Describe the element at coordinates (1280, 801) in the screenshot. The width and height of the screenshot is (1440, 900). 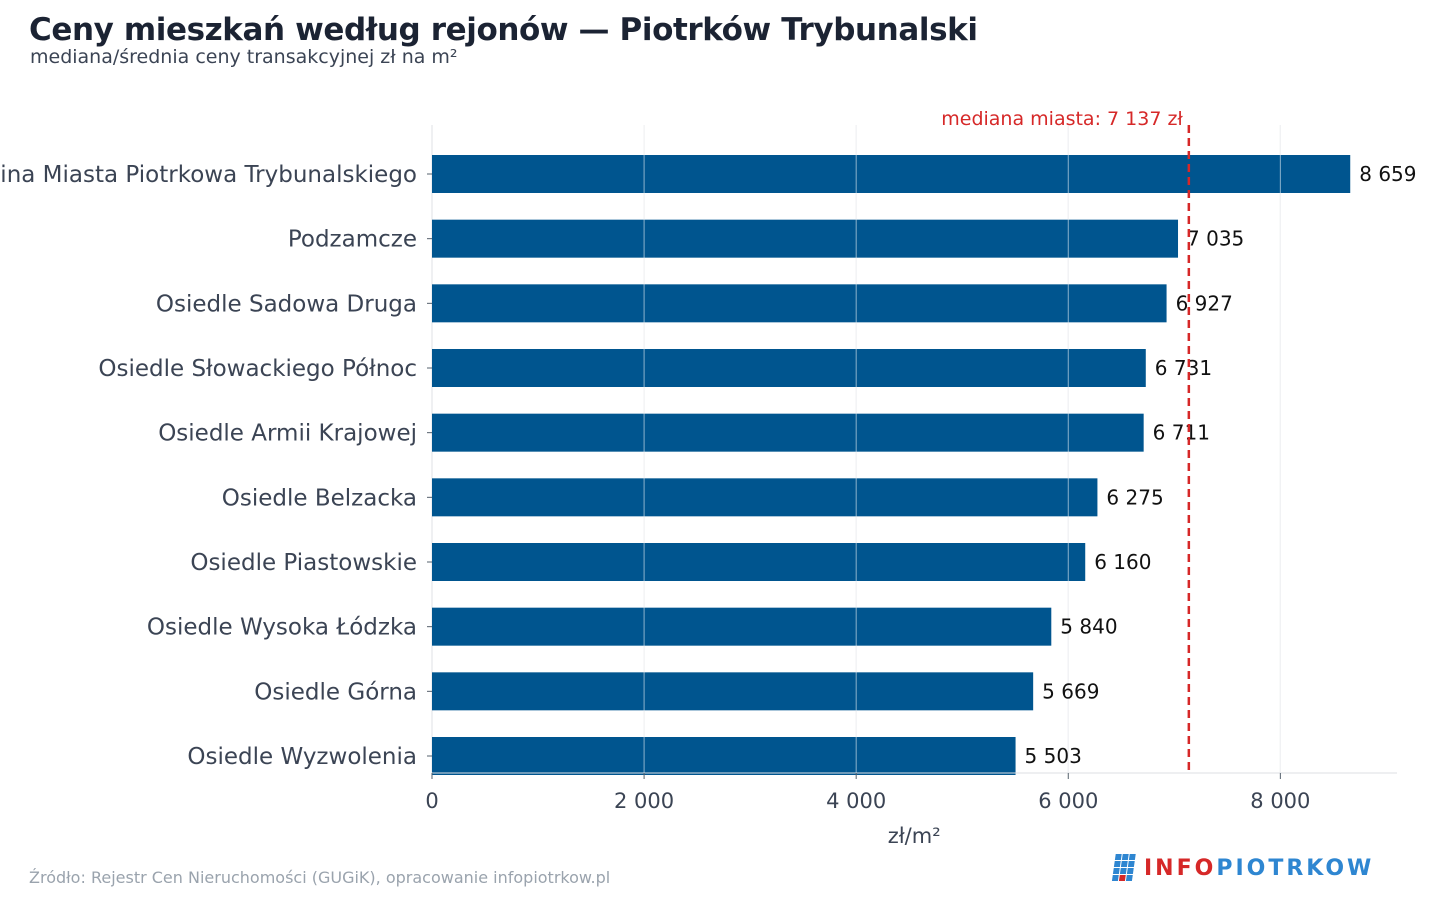
I see `x-tick-label: 8 000` at that location.